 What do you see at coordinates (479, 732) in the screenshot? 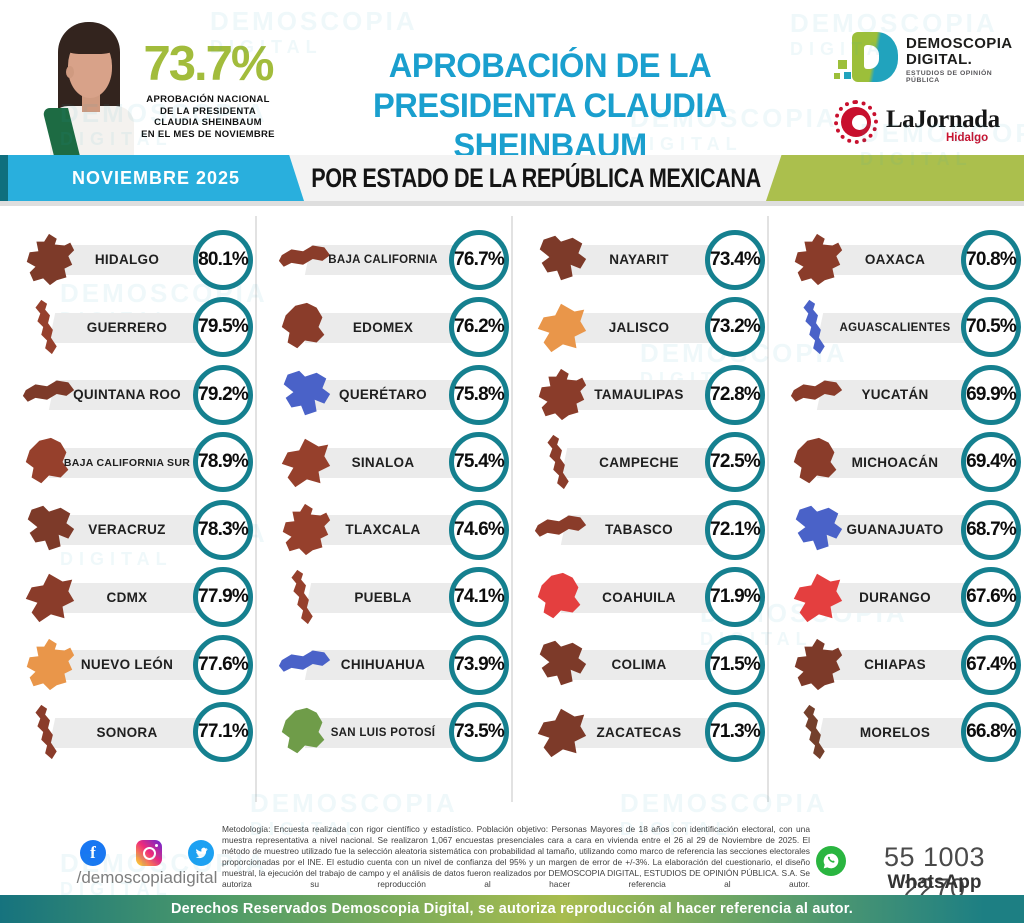
I see `approval-value-circle: 73.5%` at bounding box center [479, 732].